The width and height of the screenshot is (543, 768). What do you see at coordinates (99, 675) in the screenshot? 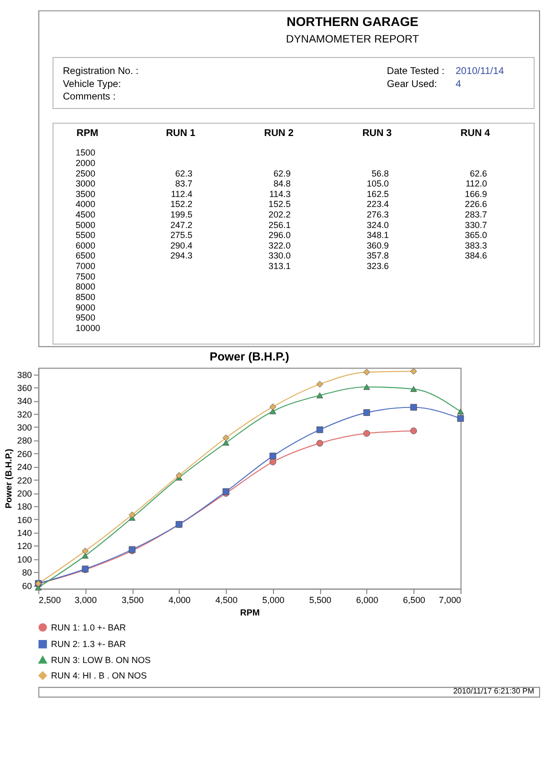
I see `legend-label: RUN 4: HI . B . ON NOS` at bounding box center [99, 675].